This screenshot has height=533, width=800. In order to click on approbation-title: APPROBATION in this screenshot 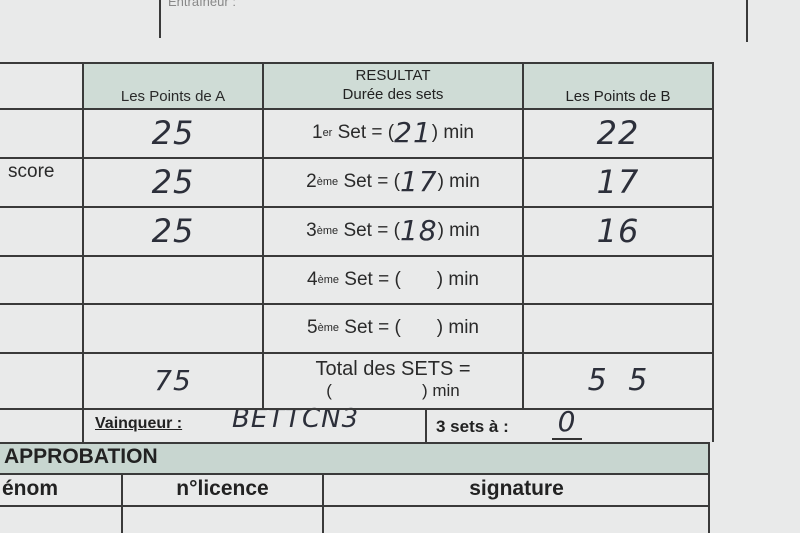, I will do `click(81, 456)`.